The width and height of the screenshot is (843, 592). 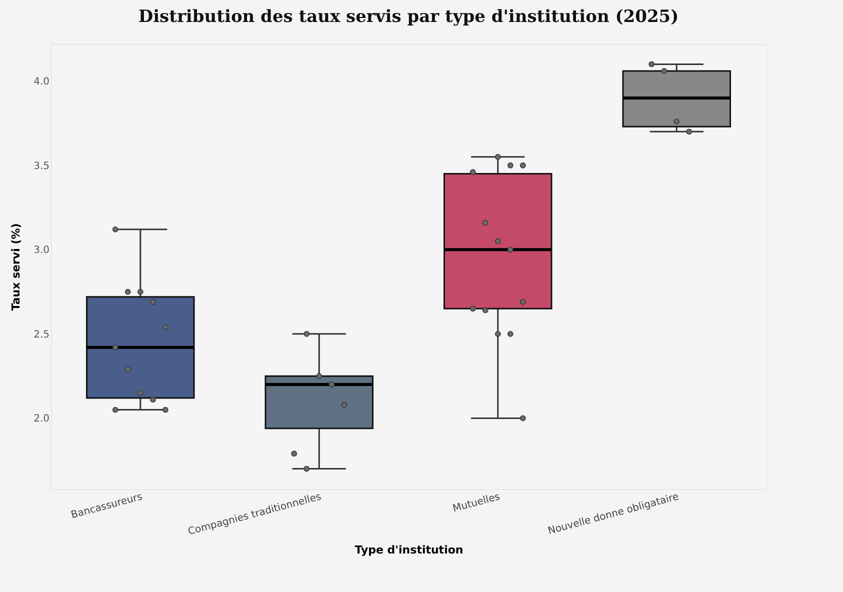 What do you see at coordinates (409, 550) in the screenshot?
I see `x-axis-title: Type d'institution` at bounding box center [409, 550].